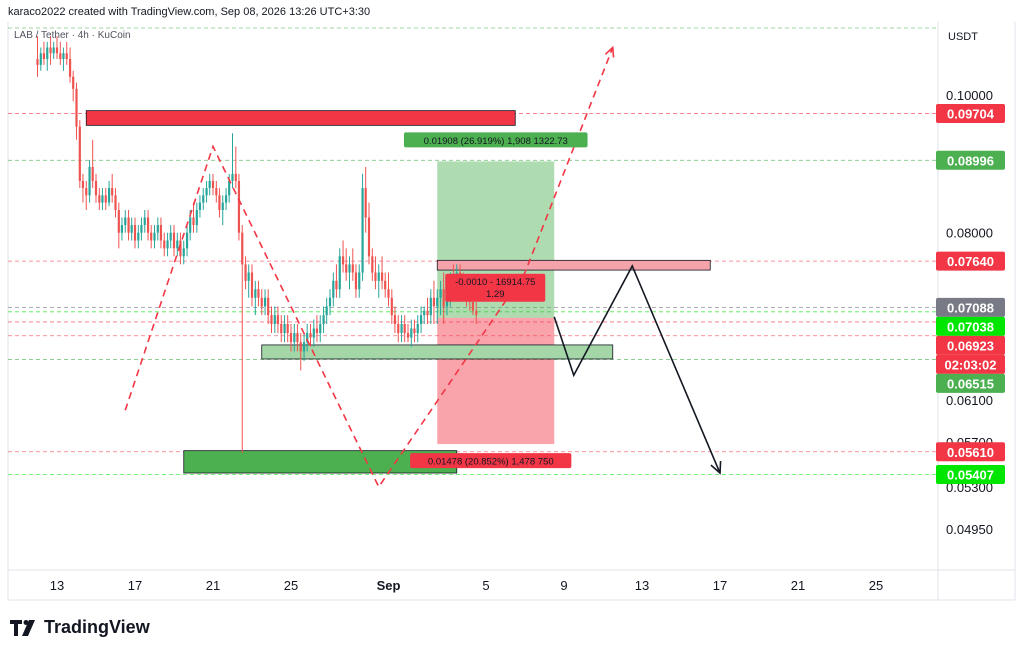 This screenshot has width=1024, height=651. Describe the element at coordinates (970, 452) in the screenshot. I see `price-badge-label: 0.05610` at that location.